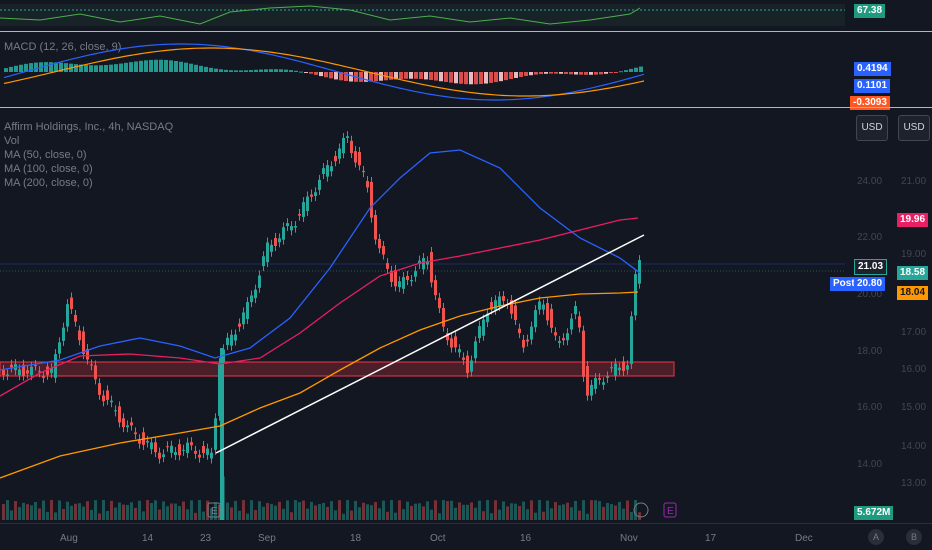 The width and height of the screenshot is (932, 550). What do you see at coordinates (914, 483) in the screenshot?
I see `right-tick-7: 13.00` at bounding box center [914, 483].